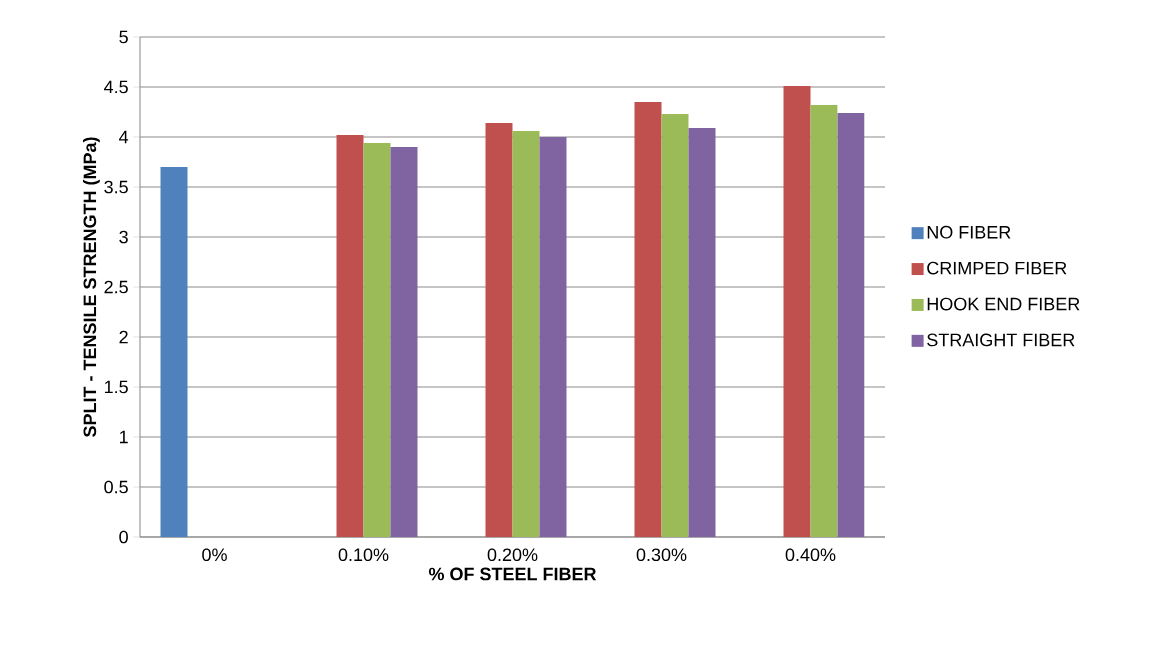  Describe the element at coordinates (1001, 340) in the screenshot. I see `legend-label: STRAIGHT FIBER` at that location.